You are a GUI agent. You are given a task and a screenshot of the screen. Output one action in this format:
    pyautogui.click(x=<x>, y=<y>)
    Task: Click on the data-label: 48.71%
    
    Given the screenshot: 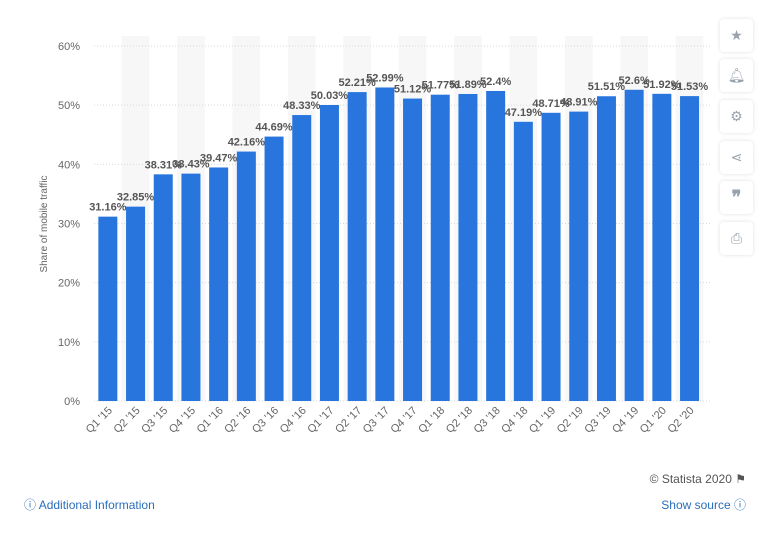 What is the action you would take?
    pyautogui.click(x=551, y=104)
    